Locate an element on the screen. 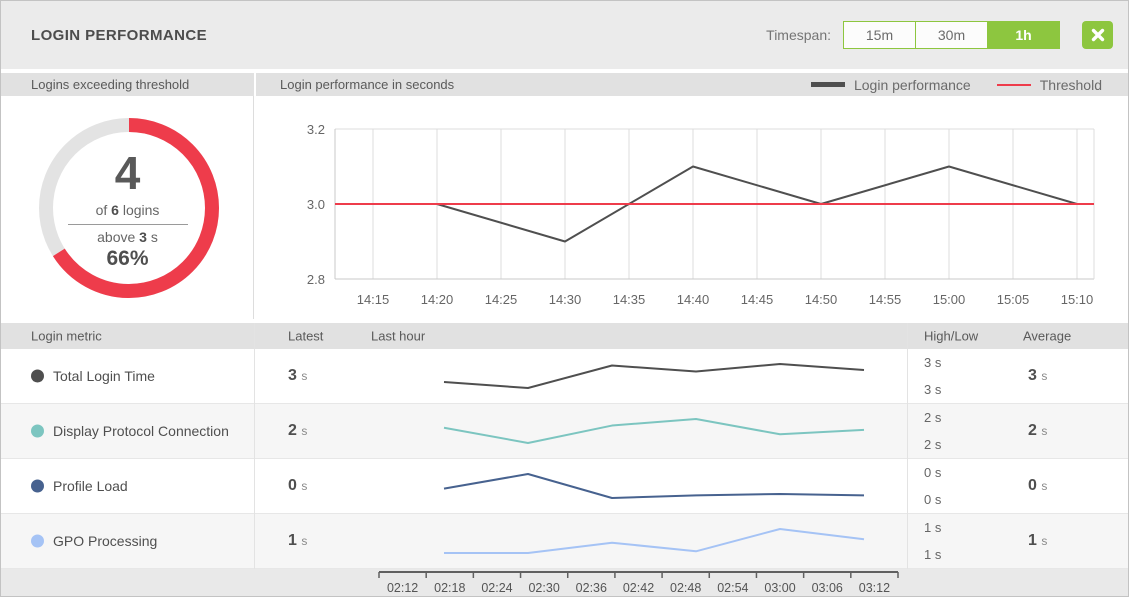 The image size is (1129, 597). svg-text: 14:45 is located at coordinates (757, 299).